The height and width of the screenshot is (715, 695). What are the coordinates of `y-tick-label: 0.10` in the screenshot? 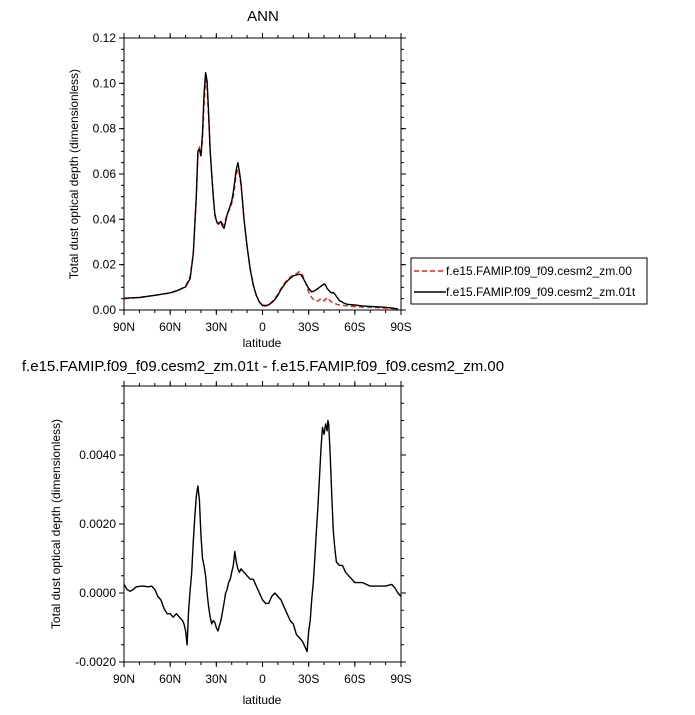 It's located at (105, 83).